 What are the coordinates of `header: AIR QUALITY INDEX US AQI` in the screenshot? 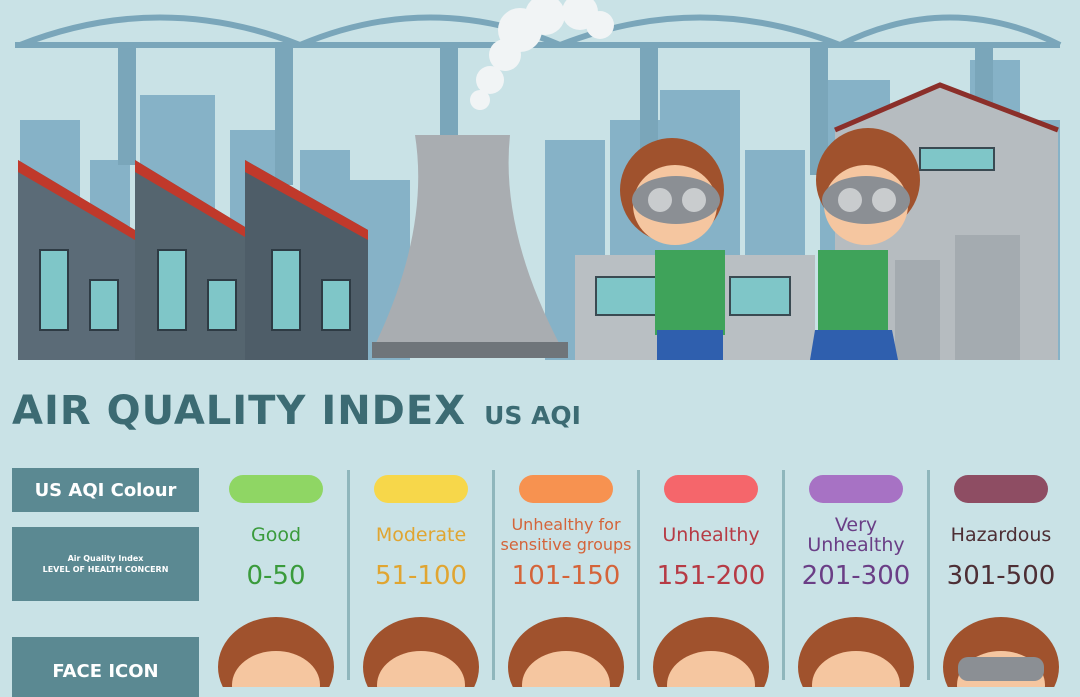 It's located at (296, 411).